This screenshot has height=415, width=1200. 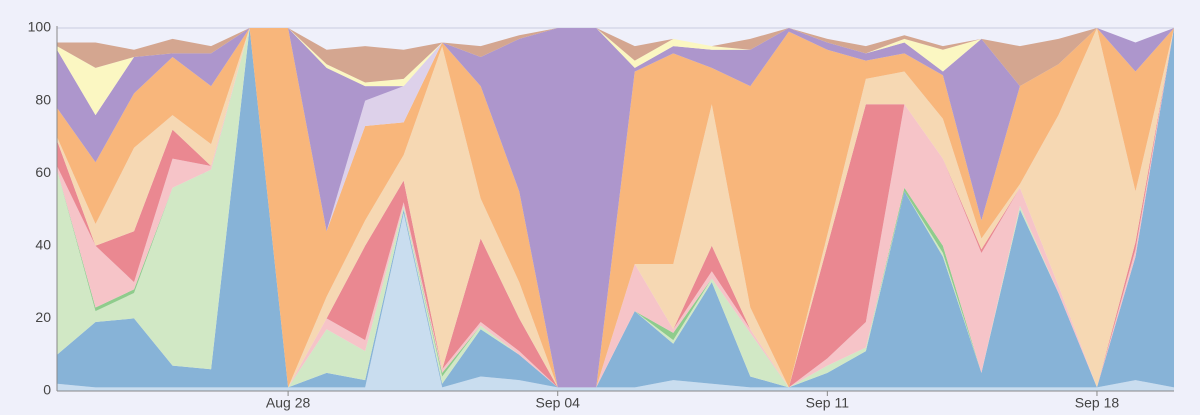 I want to click on y-tick-label: 60, so click(x=43, y=172).